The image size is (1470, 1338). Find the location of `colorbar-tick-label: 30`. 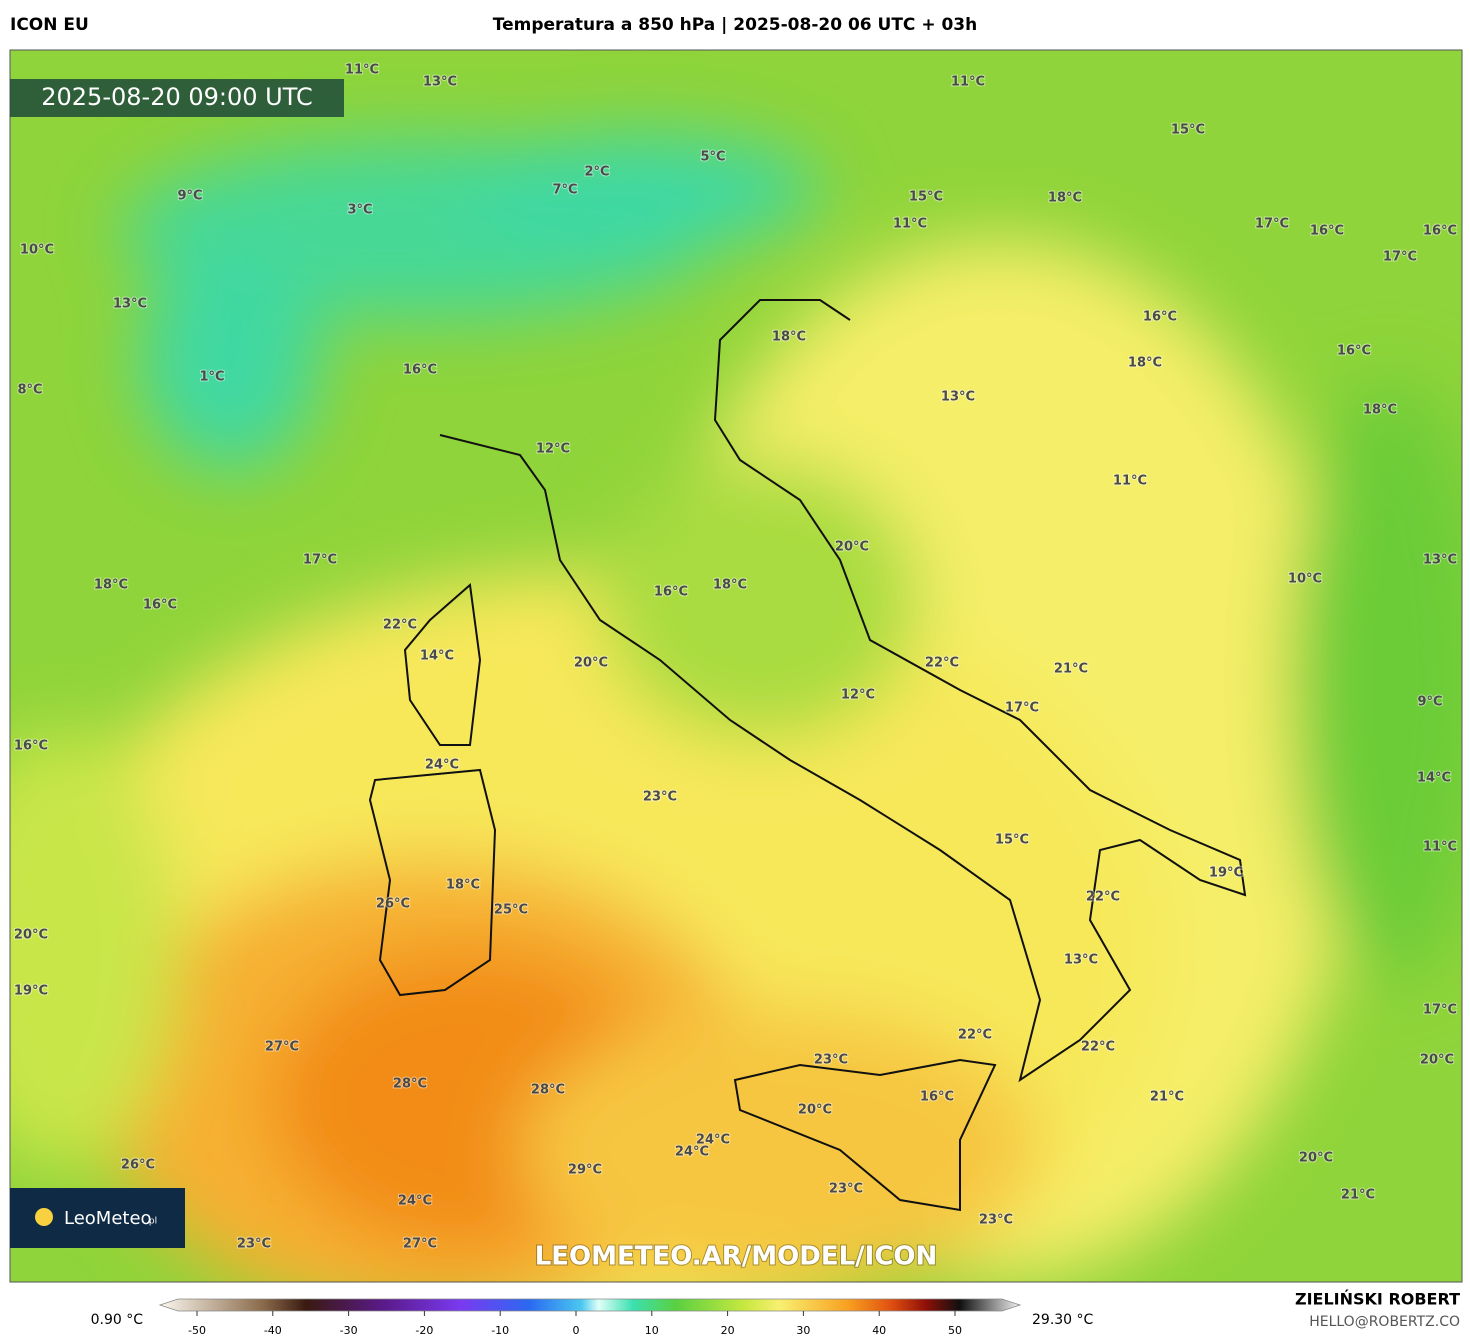

colorbar-tick-label: 30 is located at coordinates (803, 1330).